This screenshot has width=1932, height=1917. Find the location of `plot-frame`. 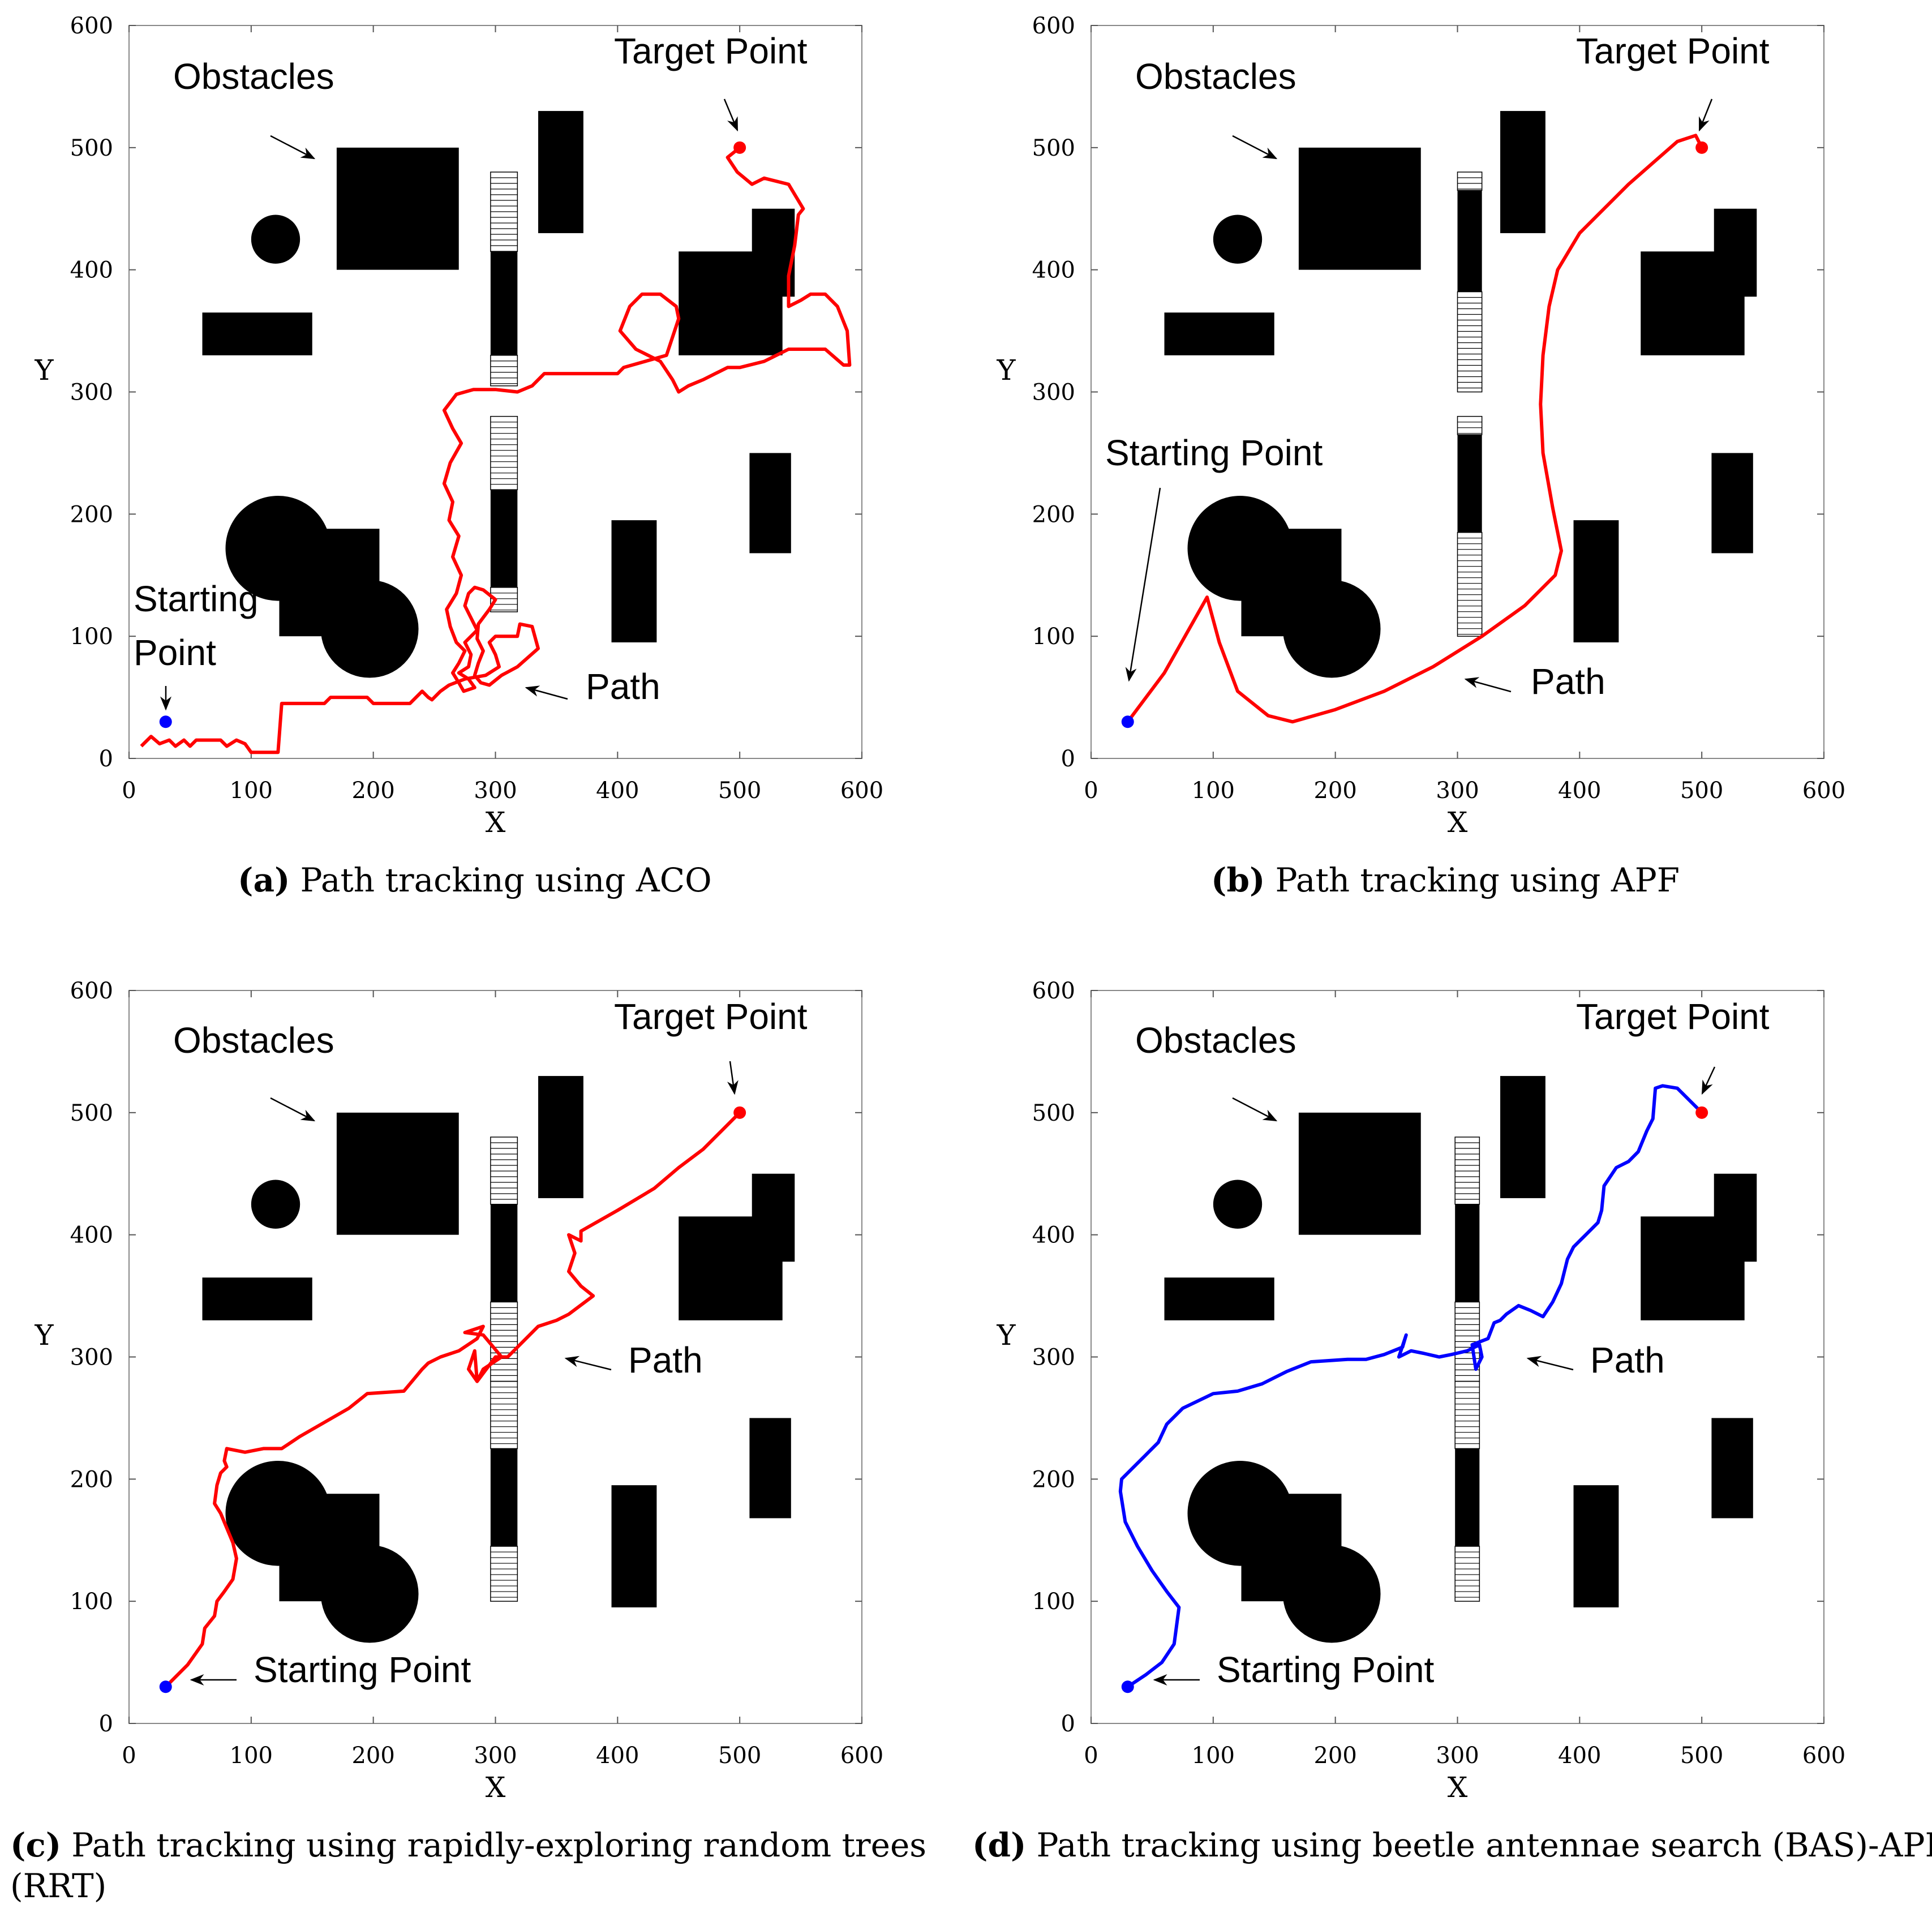

plot-frame is located at coordinates (495, 392).